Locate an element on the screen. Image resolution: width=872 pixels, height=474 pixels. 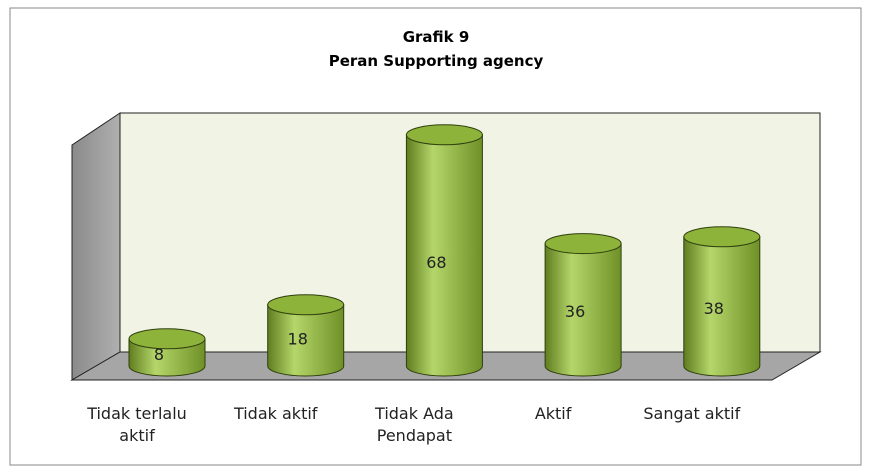
side-wall is located at coordinates (96, 246).